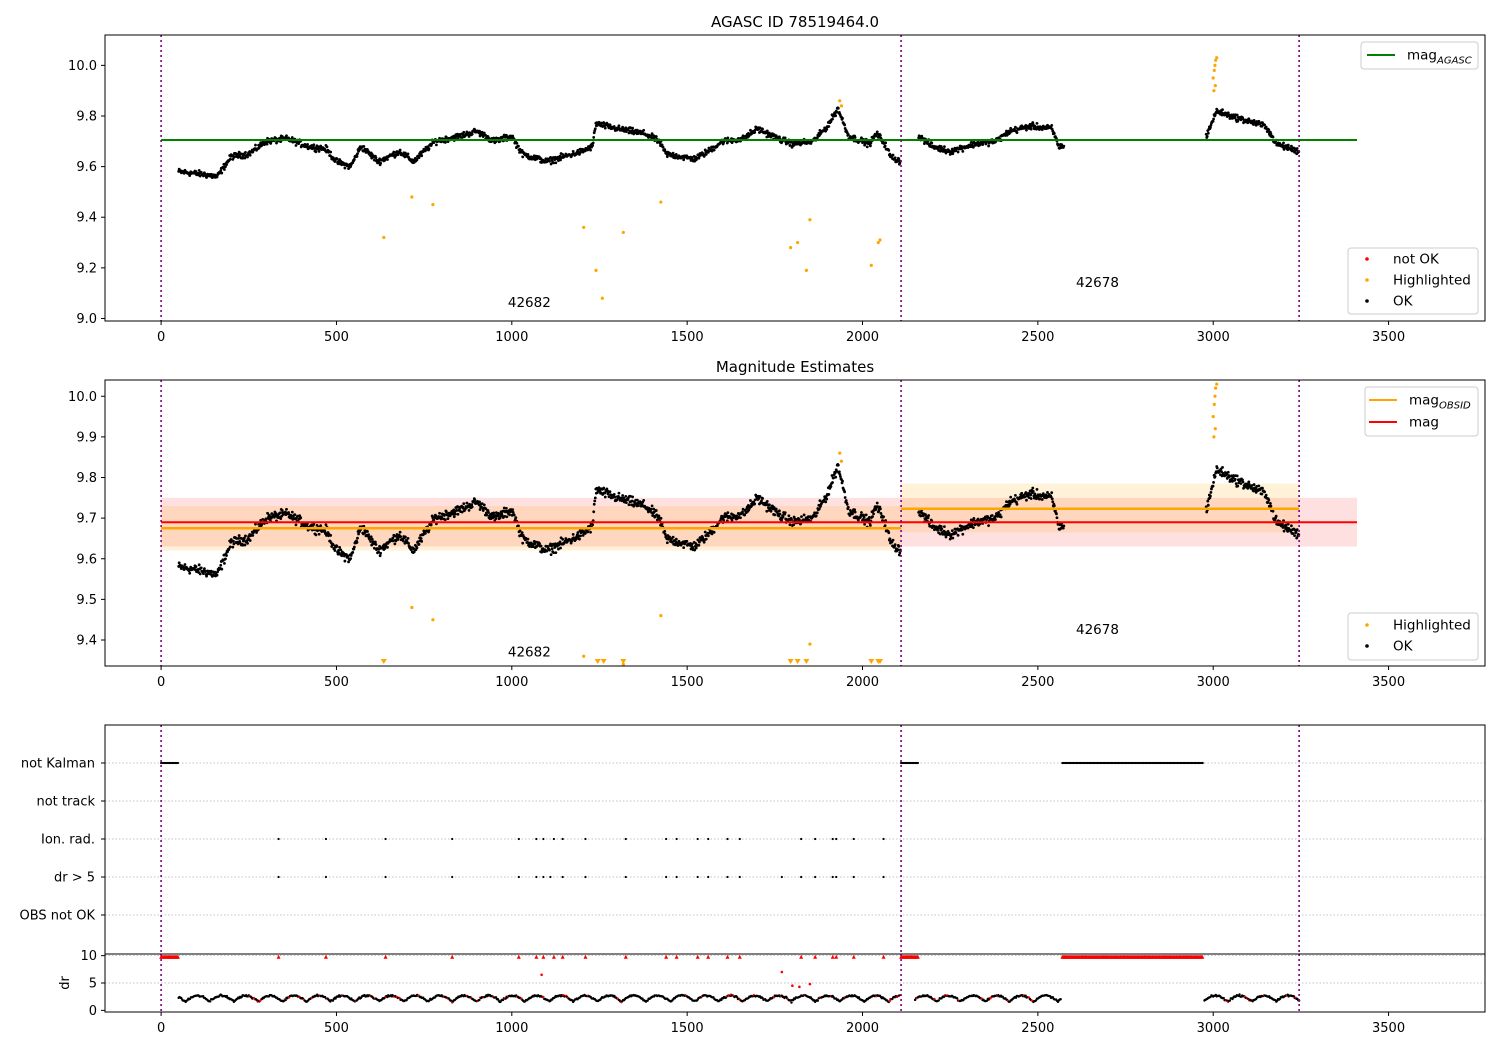  I want to click on x-tick-label: 1000, so click(511, 682).